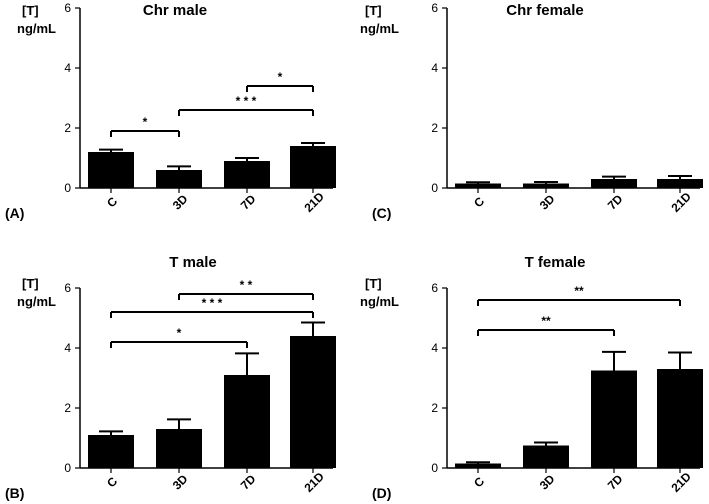  What do you see at coordinates (14, 493) in the screenshot?
I see `panel-label: (B)` at bounding box center [14, 493].